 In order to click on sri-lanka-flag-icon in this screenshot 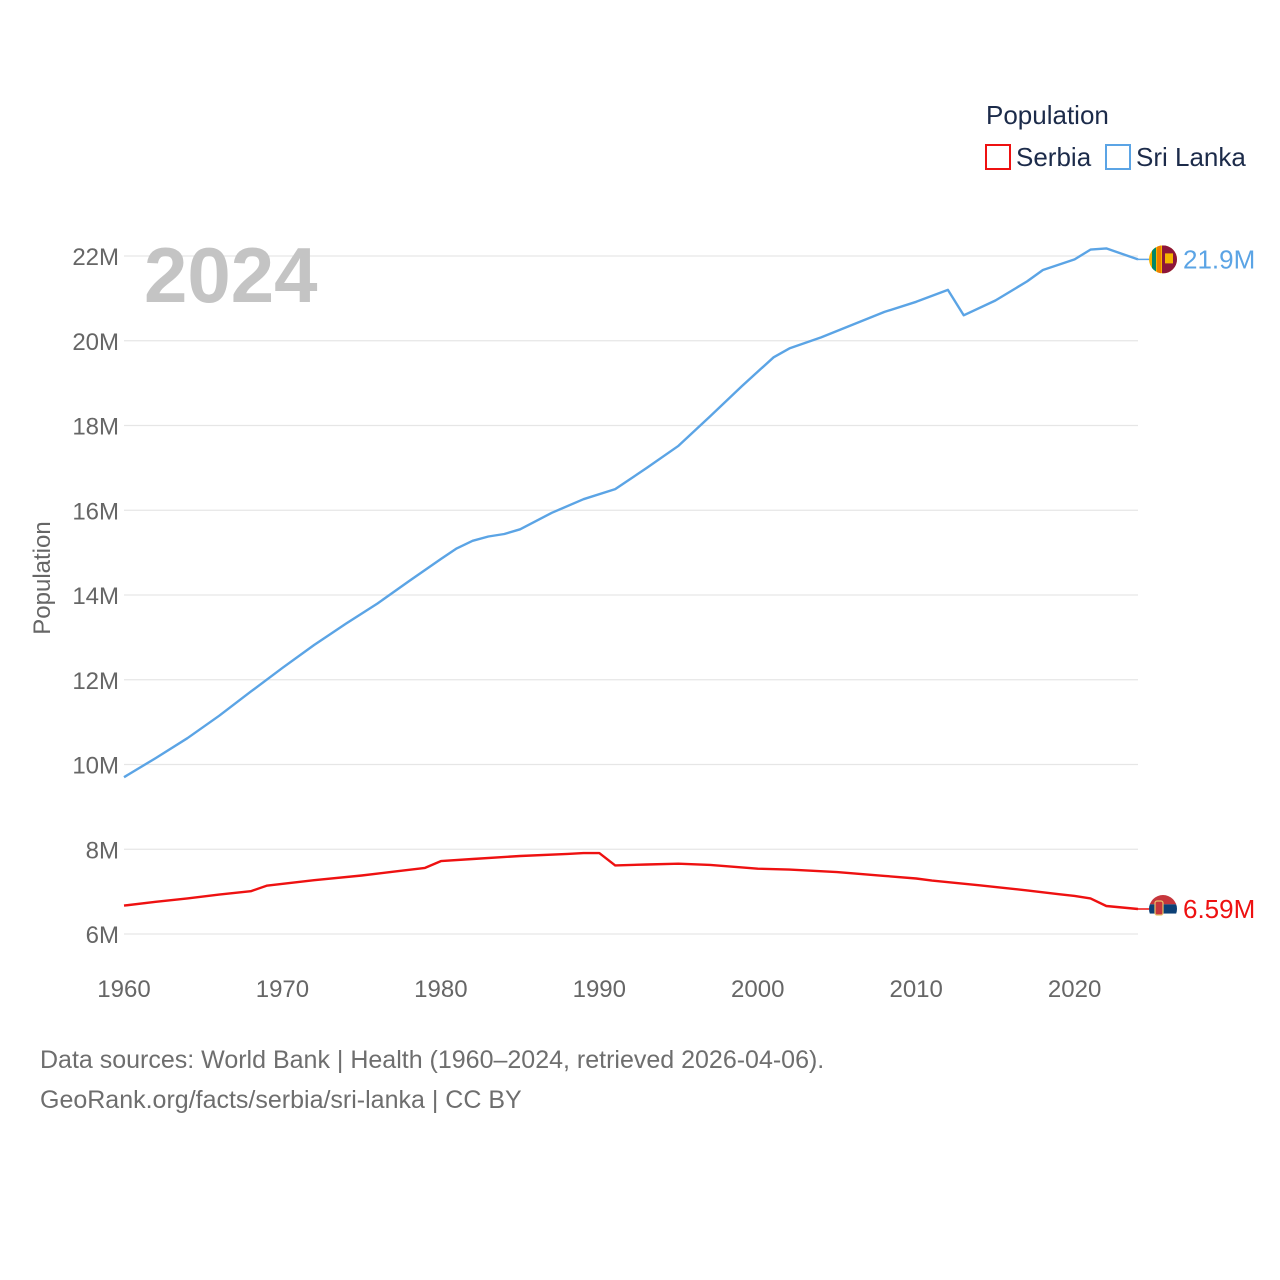, I will do `click(1163, 259)`.